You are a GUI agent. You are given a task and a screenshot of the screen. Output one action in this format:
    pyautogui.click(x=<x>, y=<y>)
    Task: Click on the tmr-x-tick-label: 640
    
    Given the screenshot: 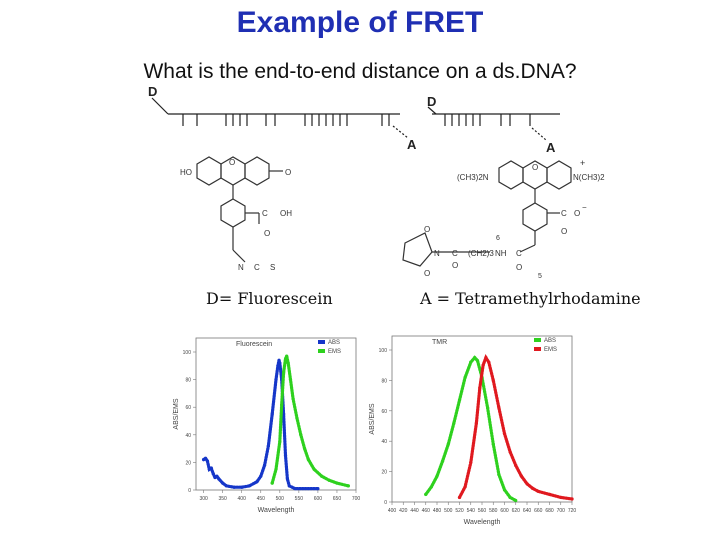 What is the action you would take?
    pyautogui.click(x=527, y=511)
    